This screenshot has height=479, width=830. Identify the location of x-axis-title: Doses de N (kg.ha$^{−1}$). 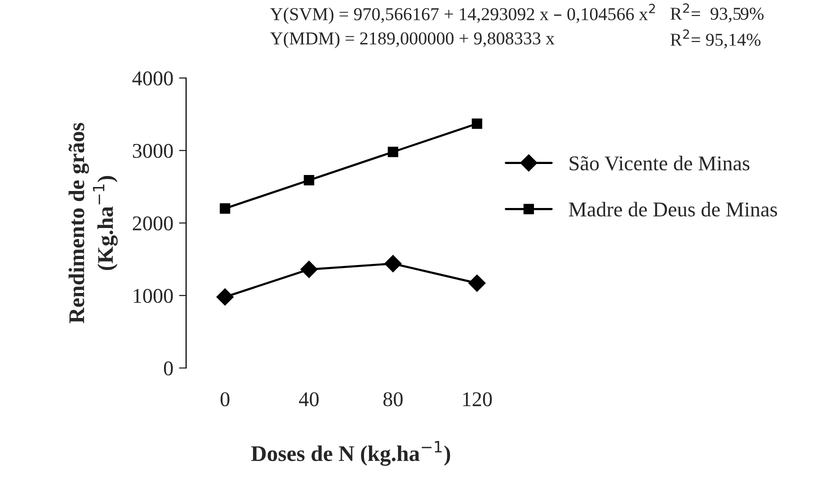
(350, 453).